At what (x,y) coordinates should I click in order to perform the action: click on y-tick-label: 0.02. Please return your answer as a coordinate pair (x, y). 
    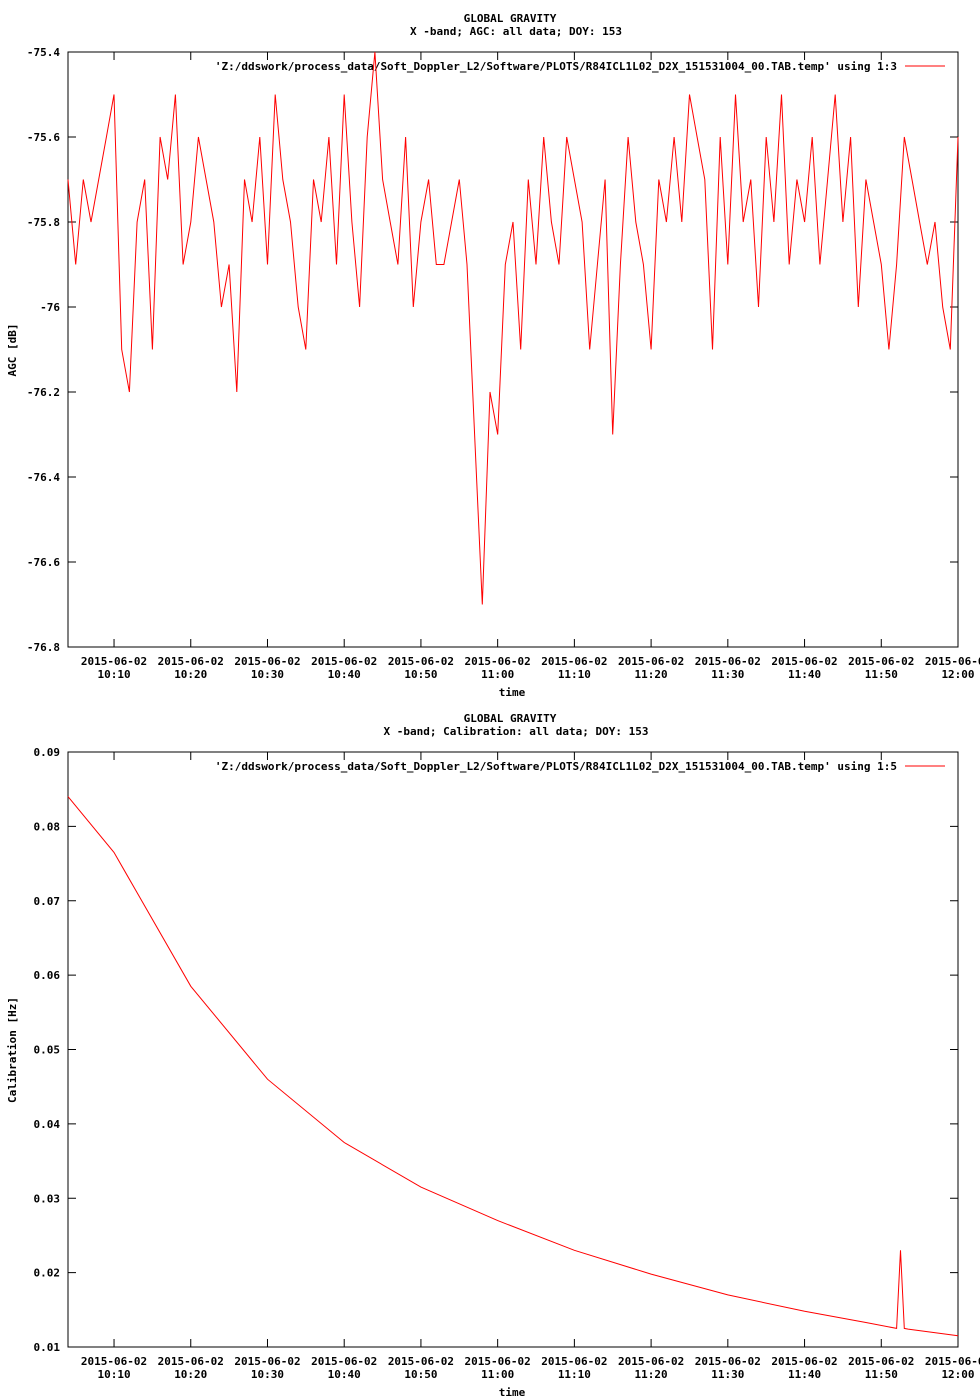
    Looking at the image, I should click on (47, 1273).